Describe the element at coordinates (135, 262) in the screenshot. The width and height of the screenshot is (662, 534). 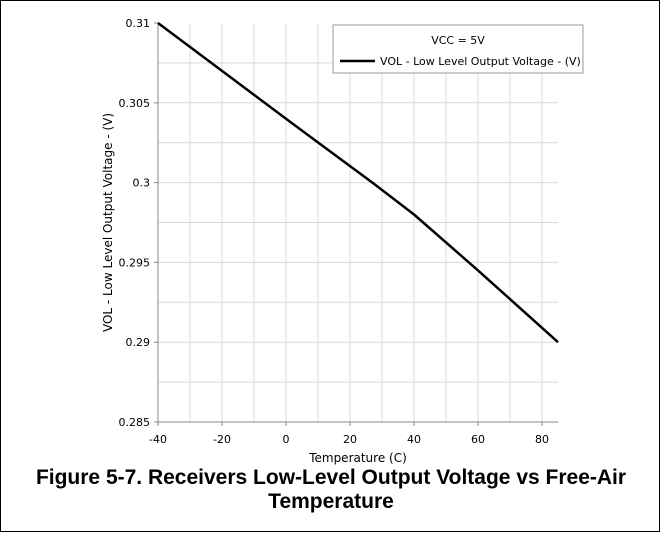
I see `y-tick-label: 0.295` at that location.